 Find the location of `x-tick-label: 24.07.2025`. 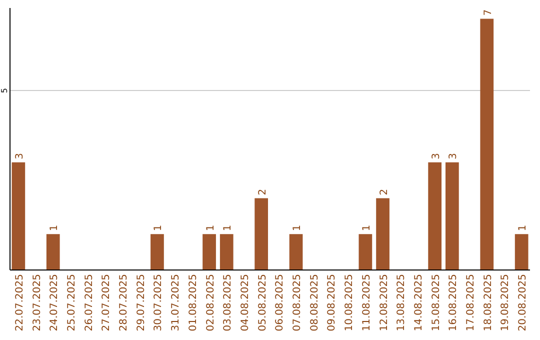

x-tick-label: 24.07.2025 is located at coordinates (54, 303).